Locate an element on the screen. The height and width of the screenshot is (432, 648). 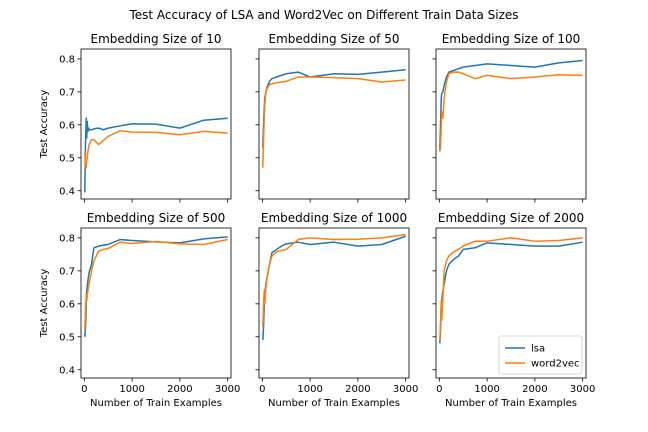
subplot-3: Embedding Size of 100 is located at coordinates (509, 117).